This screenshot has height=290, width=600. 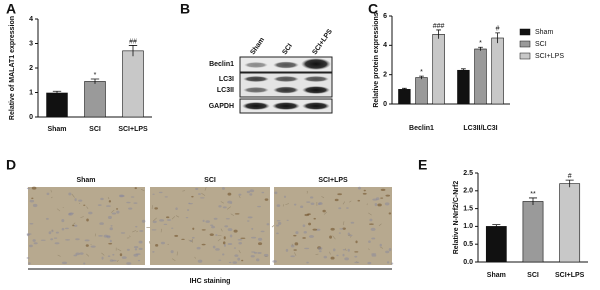 What do you see at coordinates (468, 262) in the screenshot?
I see `y-tick-label: 0.0` at bounding box center [468, 262].